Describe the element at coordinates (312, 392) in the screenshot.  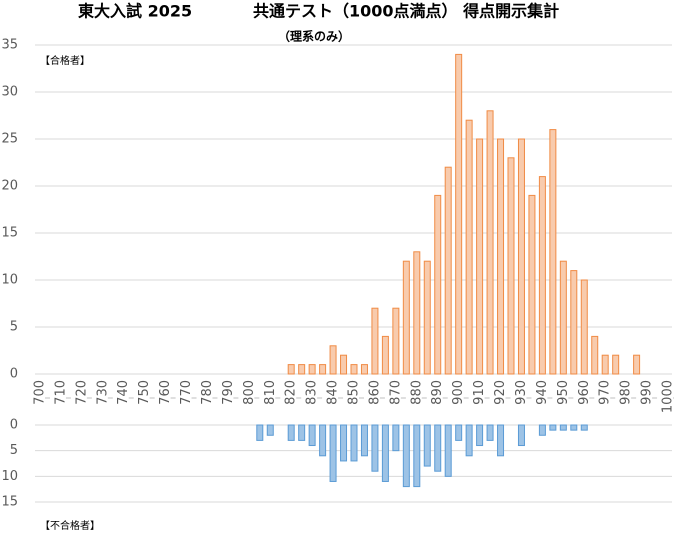
I see `x-tick-label: 830` at that location.